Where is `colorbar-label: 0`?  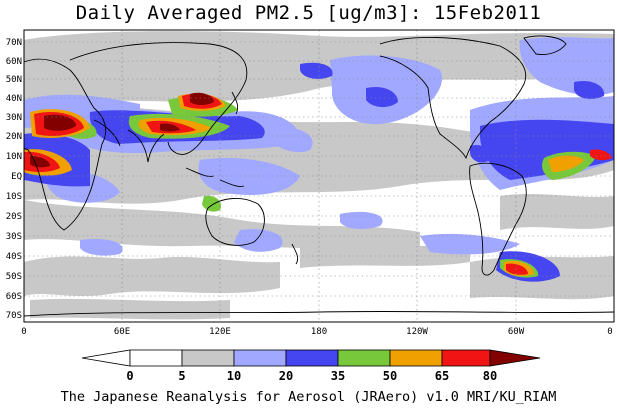
colorbar-label: 0 is located at coordinates (129, 376).